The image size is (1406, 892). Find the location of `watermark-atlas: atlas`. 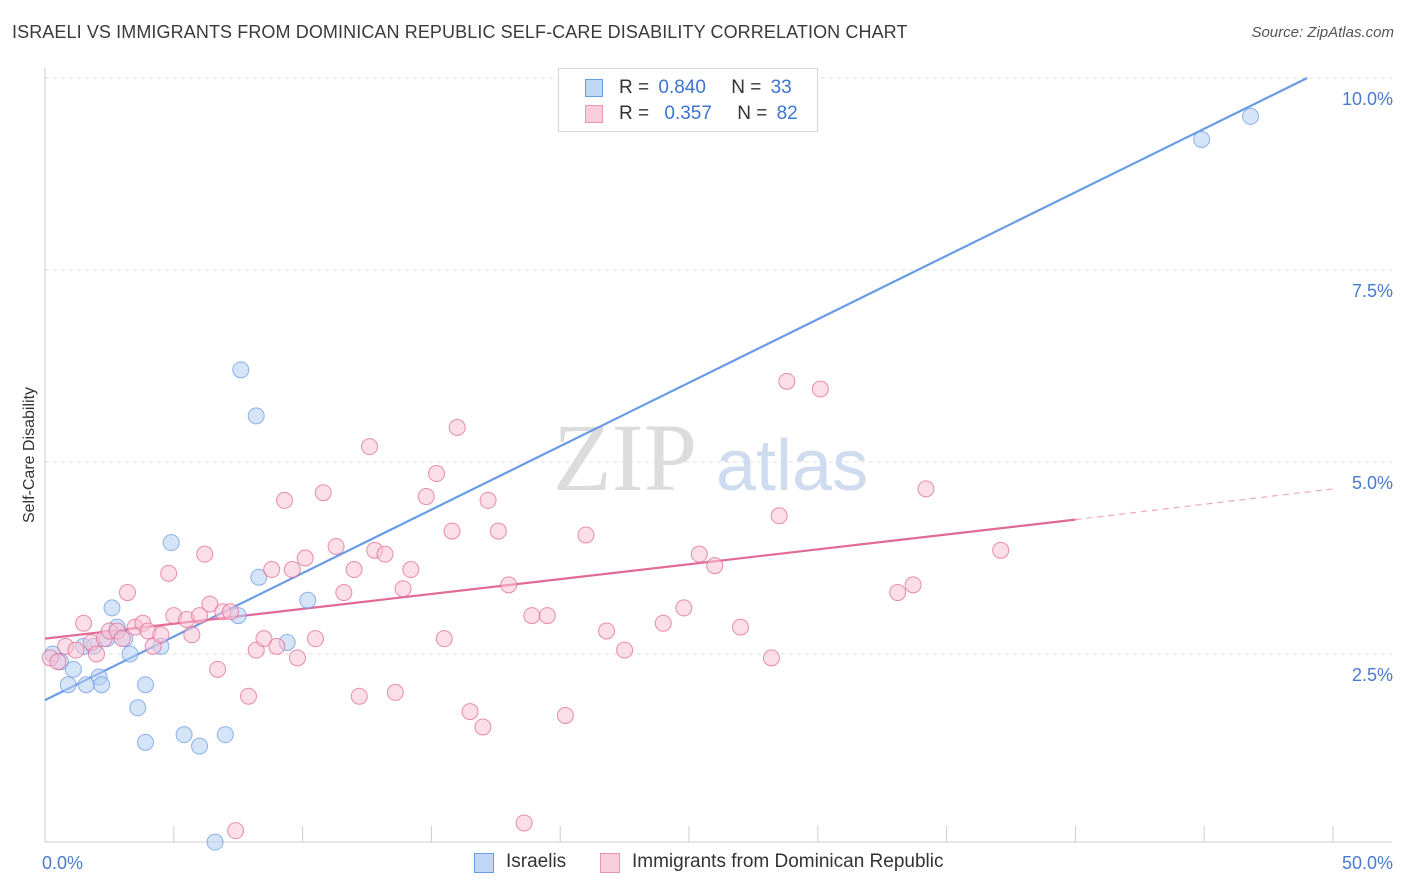

watermark-atlas: atlas is located at coordinates (792, 466).